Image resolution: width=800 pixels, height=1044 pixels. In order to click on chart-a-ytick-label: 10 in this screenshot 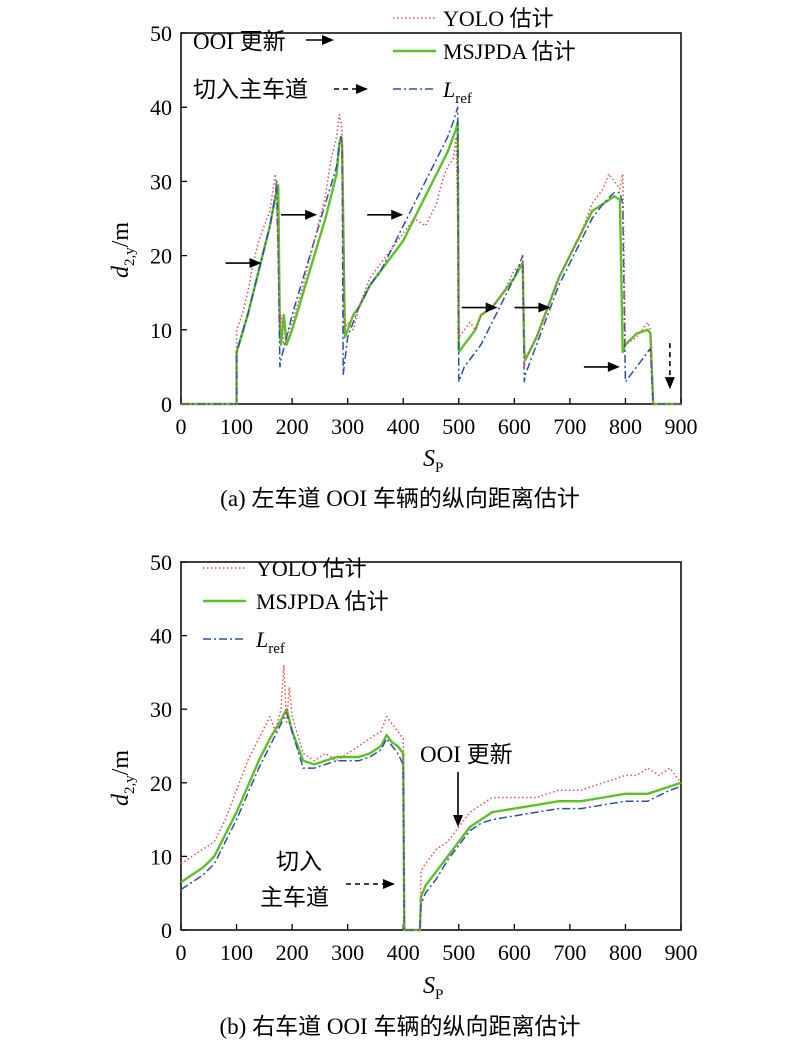, I will do `click(161, 330)`.